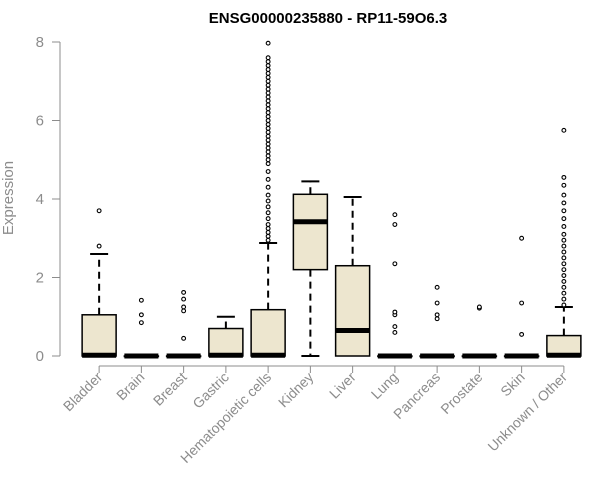  I want to click on x-tick-label: Pancreas, so click(416, 395).